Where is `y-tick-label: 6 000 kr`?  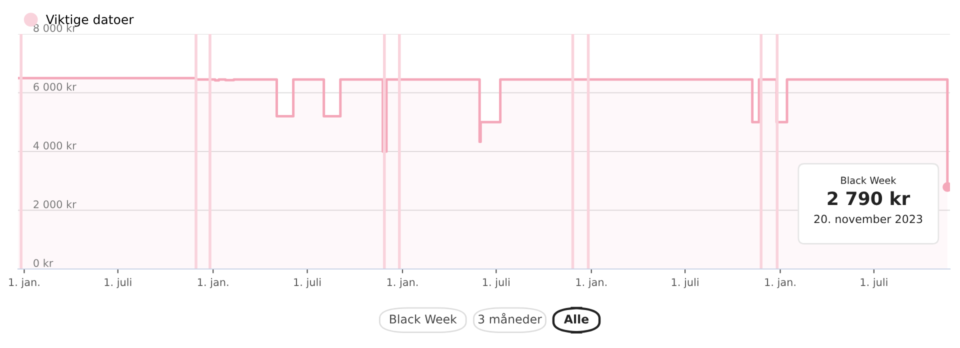 y-tick-label: 6 000 kr is located at coordinates (55, 86).